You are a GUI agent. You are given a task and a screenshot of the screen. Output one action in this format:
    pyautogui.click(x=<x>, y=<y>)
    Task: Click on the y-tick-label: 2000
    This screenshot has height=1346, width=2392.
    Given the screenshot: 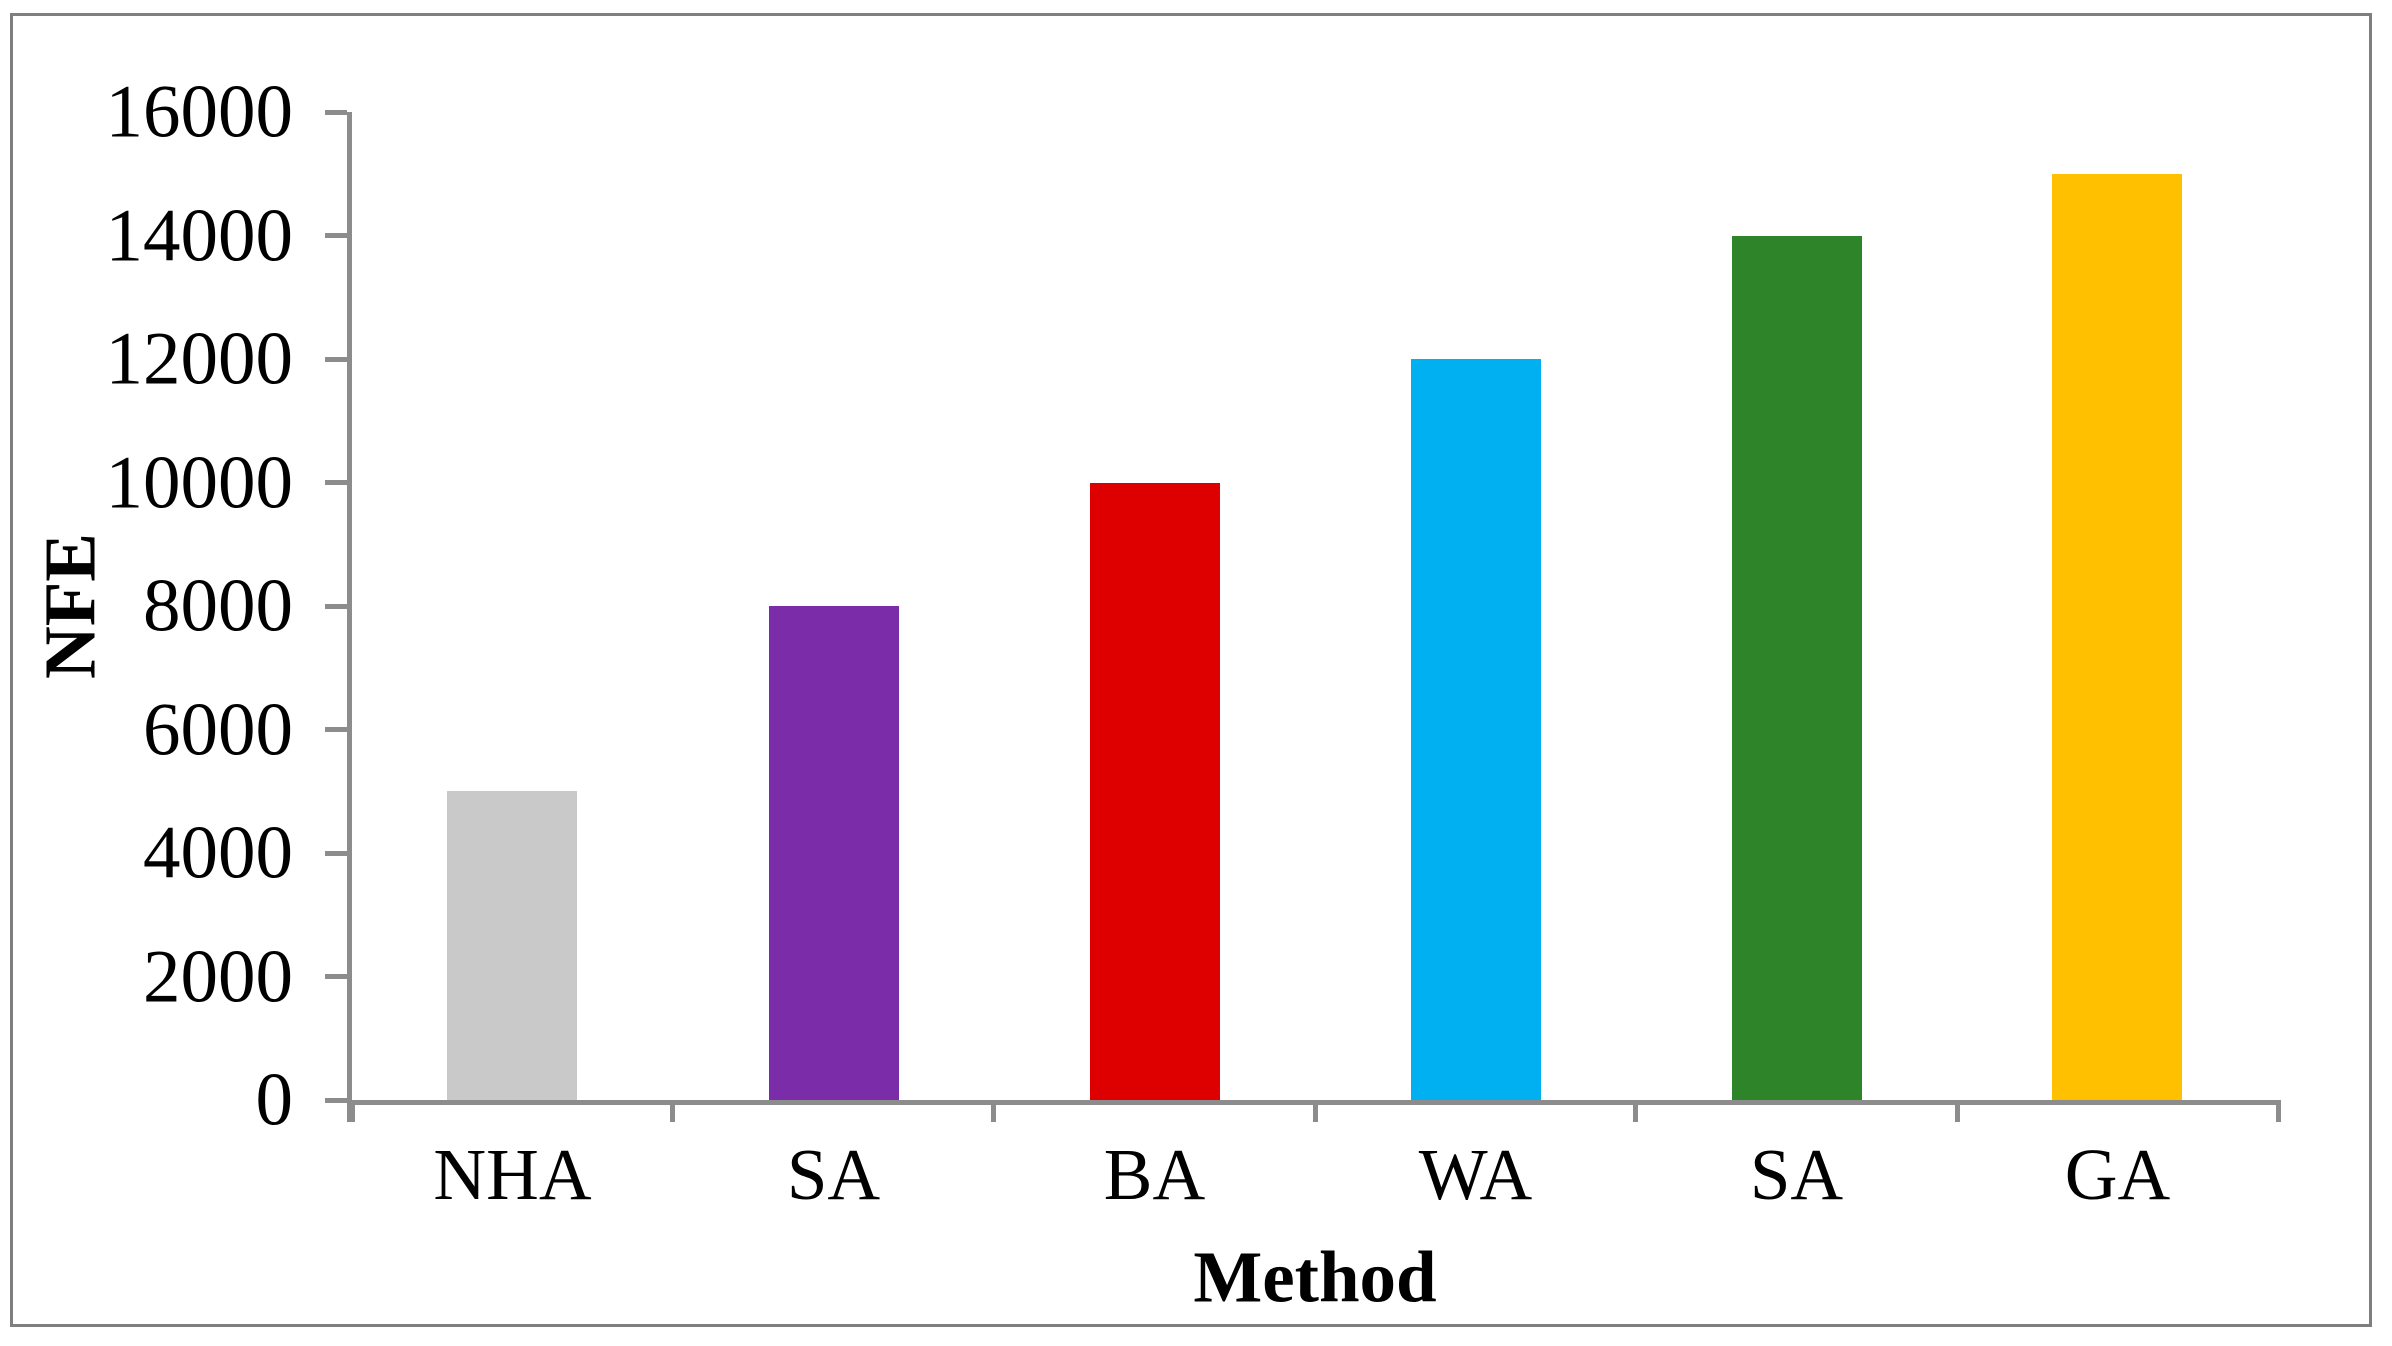 What is the action you would take?
    pyautogui.click(x=218, y=976)
    